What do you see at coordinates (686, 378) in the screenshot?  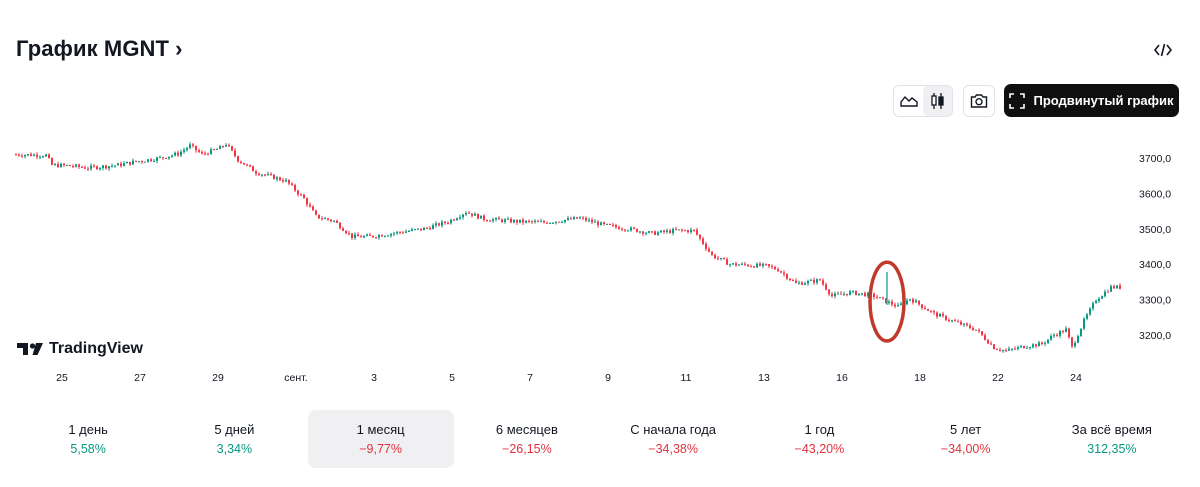 I see `x-tick-label: 11` at bounding box center [686, 378].